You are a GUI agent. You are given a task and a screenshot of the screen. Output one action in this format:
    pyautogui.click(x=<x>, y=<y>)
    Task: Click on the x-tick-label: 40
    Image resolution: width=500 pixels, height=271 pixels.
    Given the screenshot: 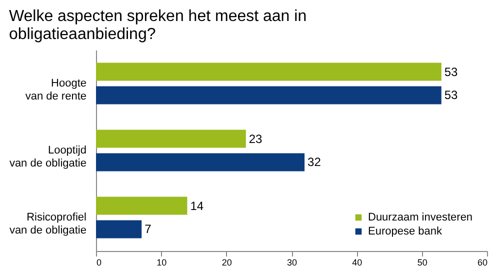 What is the action you would take?
    pyautogui.click(x=357, y=263)
    